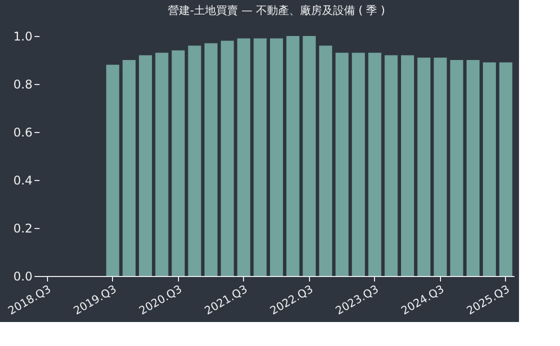 This screenshot has height=346, width=560. What do you see at coordinates (22, 133) in the screenshot?
I see `y-tick-label: 0.6` at bounding box center [22, 133].